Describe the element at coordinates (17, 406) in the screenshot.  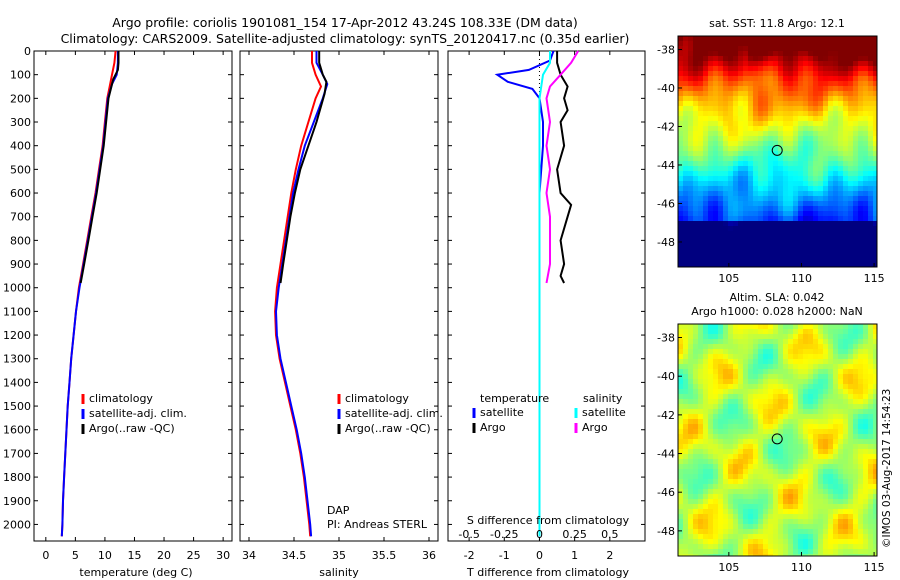
I see `y-tick-label: 1500` at that location.